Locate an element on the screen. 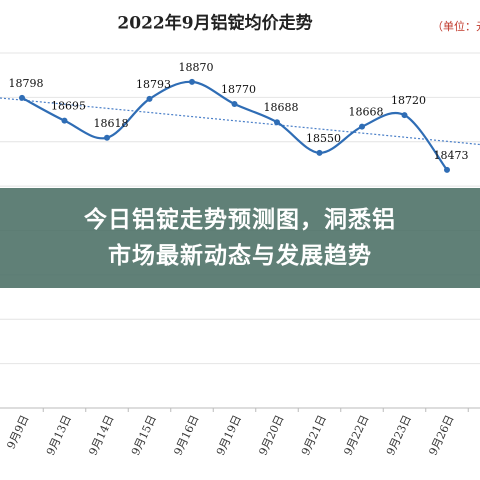 This screenshot has height=480, width=480. trend-line is located at coordinates (240, 121).